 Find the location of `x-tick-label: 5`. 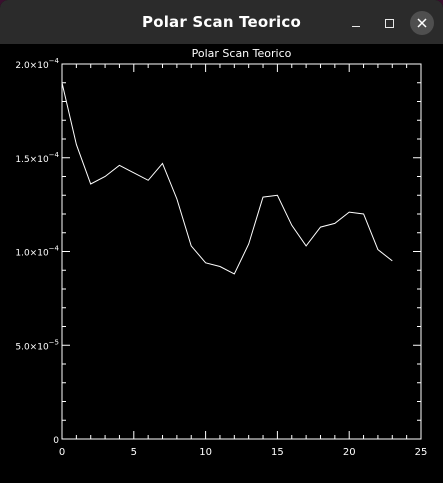

x-tick-label: 5 is located at coordinates (134, 452).